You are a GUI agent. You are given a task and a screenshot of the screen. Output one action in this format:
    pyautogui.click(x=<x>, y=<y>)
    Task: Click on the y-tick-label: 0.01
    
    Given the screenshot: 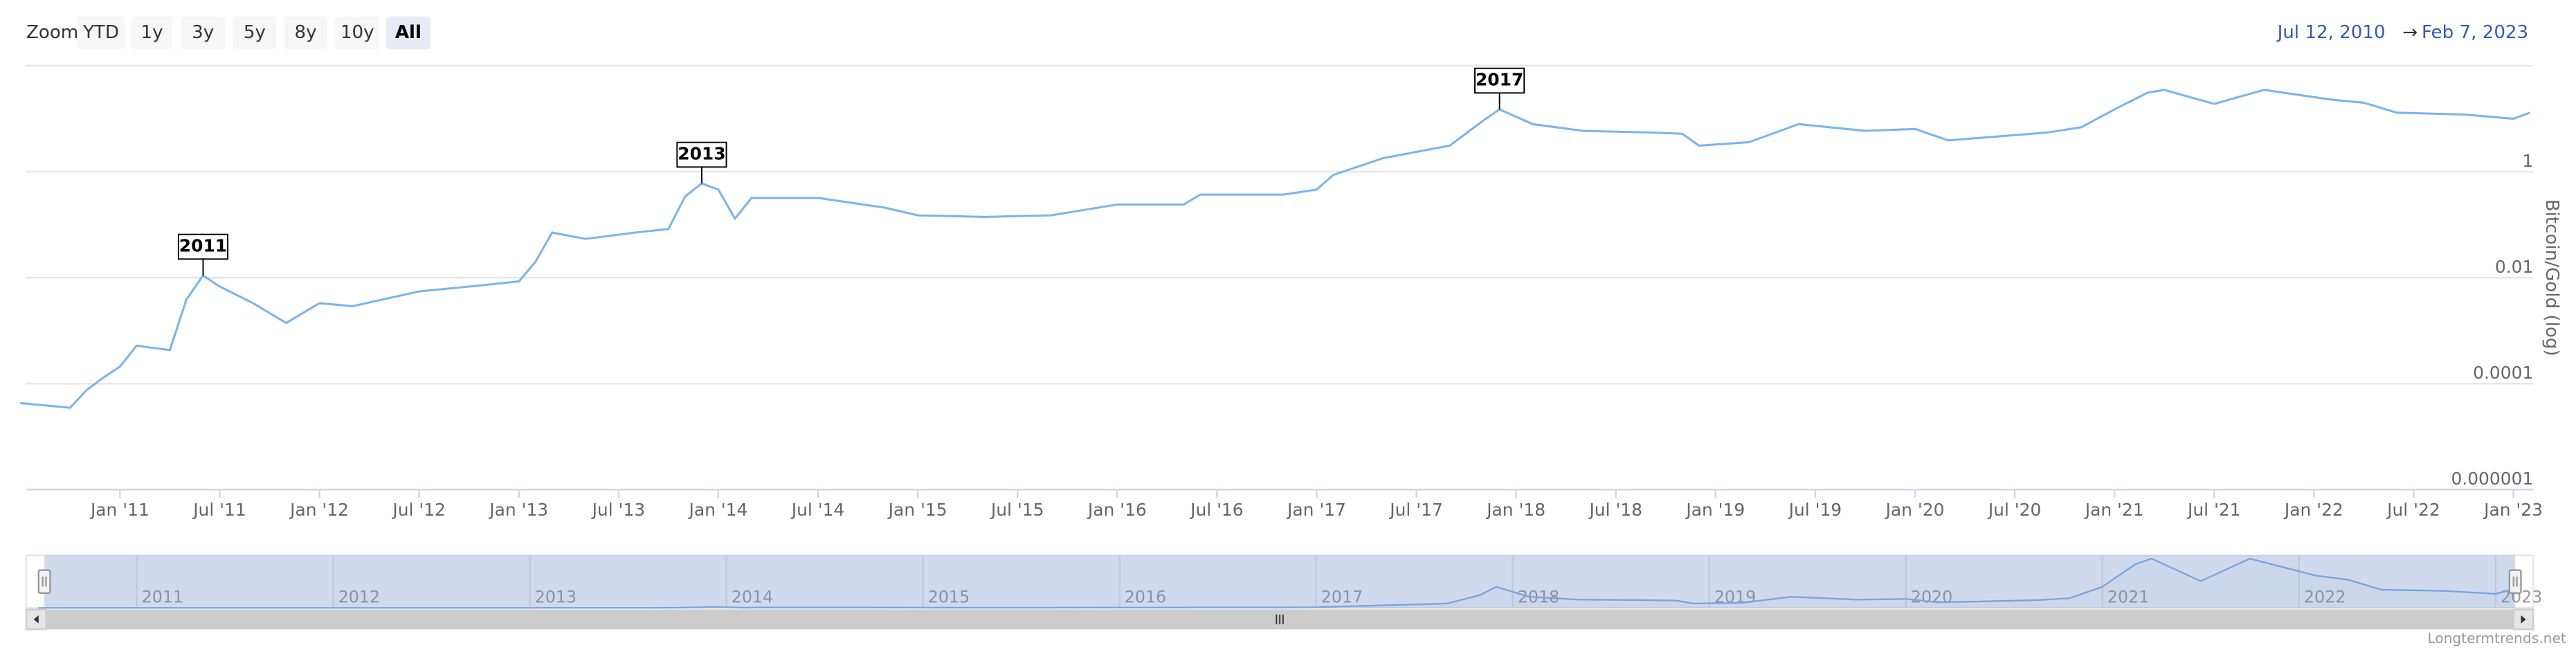 What is the action you would take?
    pyautogui.click(x=2514, y=267)
    